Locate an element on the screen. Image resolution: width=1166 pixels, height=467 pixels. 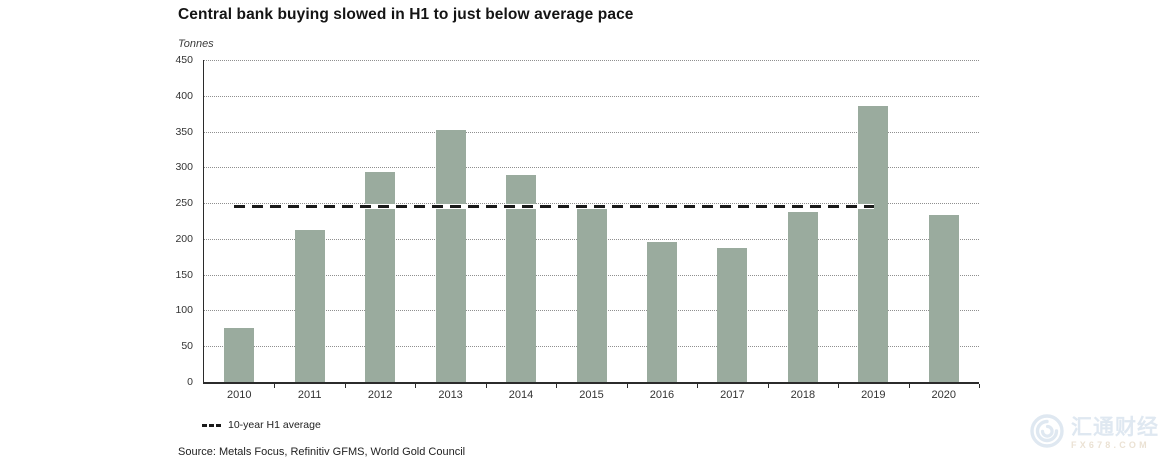
average-dashed-line is located at coordinates (554, 207).